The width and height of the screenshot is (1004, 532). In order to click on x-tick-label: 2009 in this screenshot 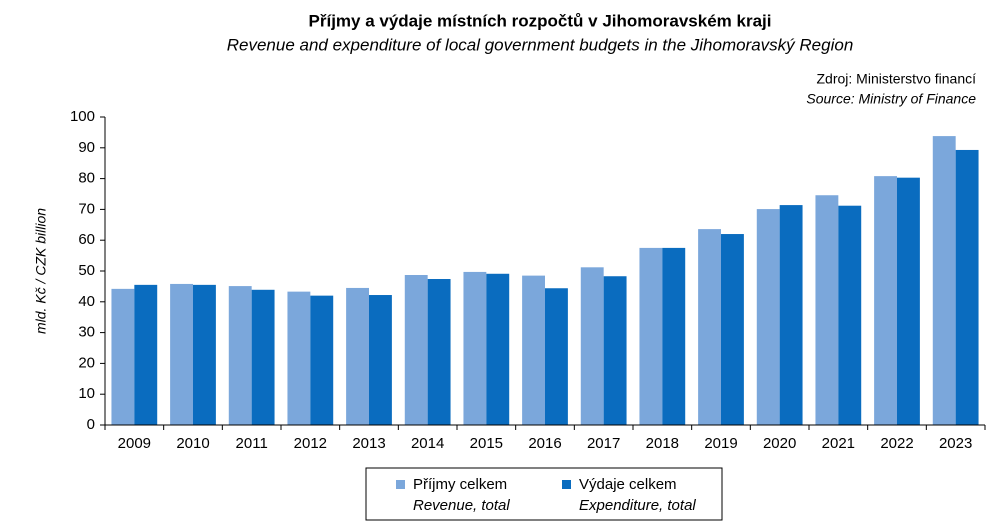, I will do `click(134, 443)`.